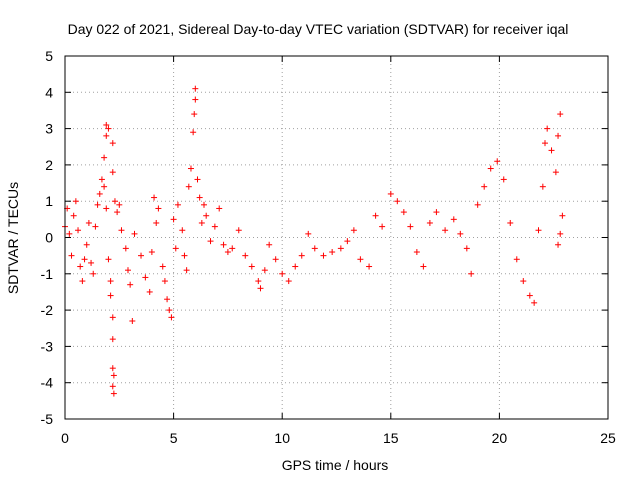  Describe the element at coordinates (335, 465) in the screenshot. I see `x-axis-label: GPS time / hours` at that location.